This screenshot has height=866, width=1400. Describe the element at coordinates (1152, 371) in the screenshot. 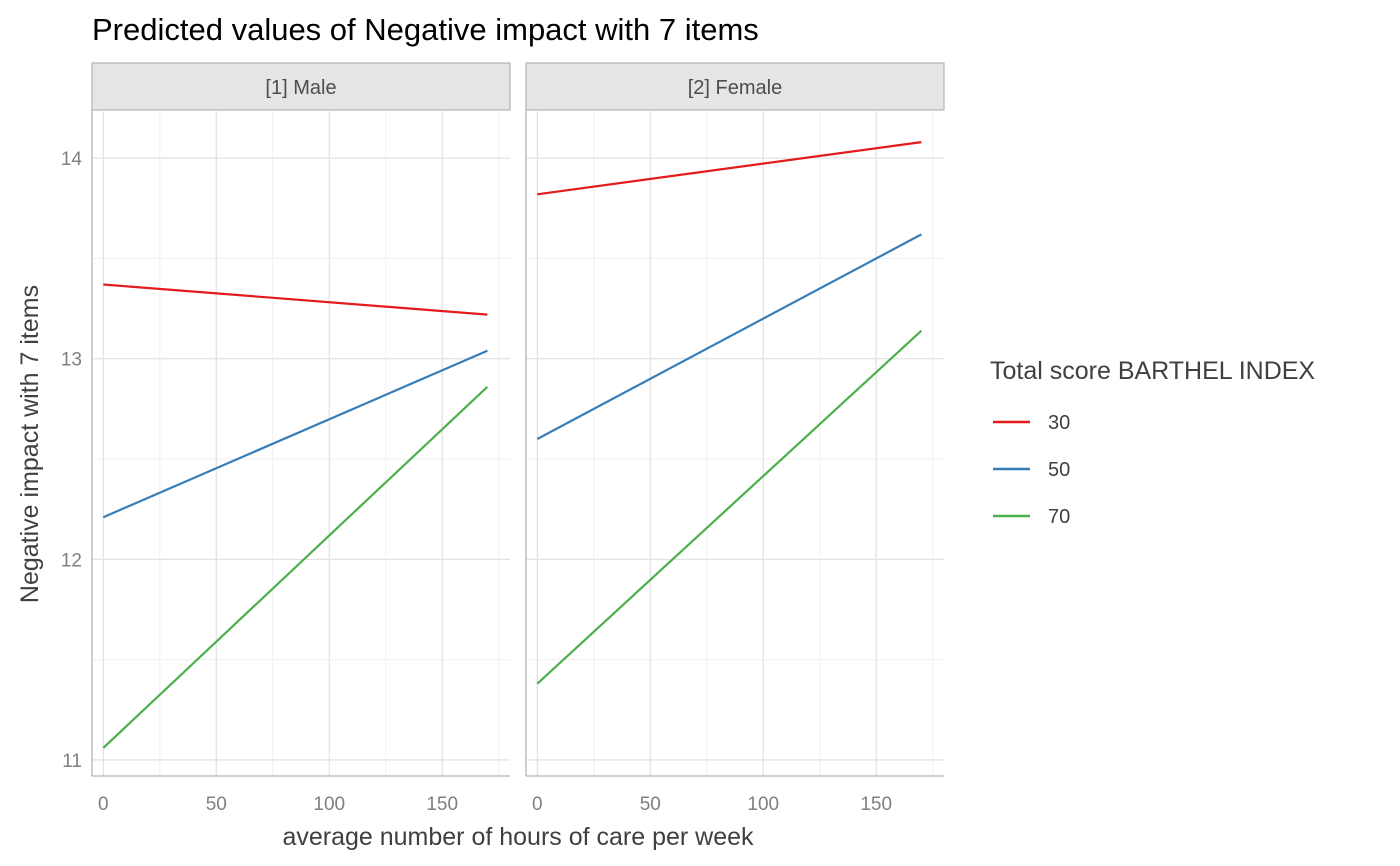

I see `legend-title: Total score BARTHEL INDEX` at that location.